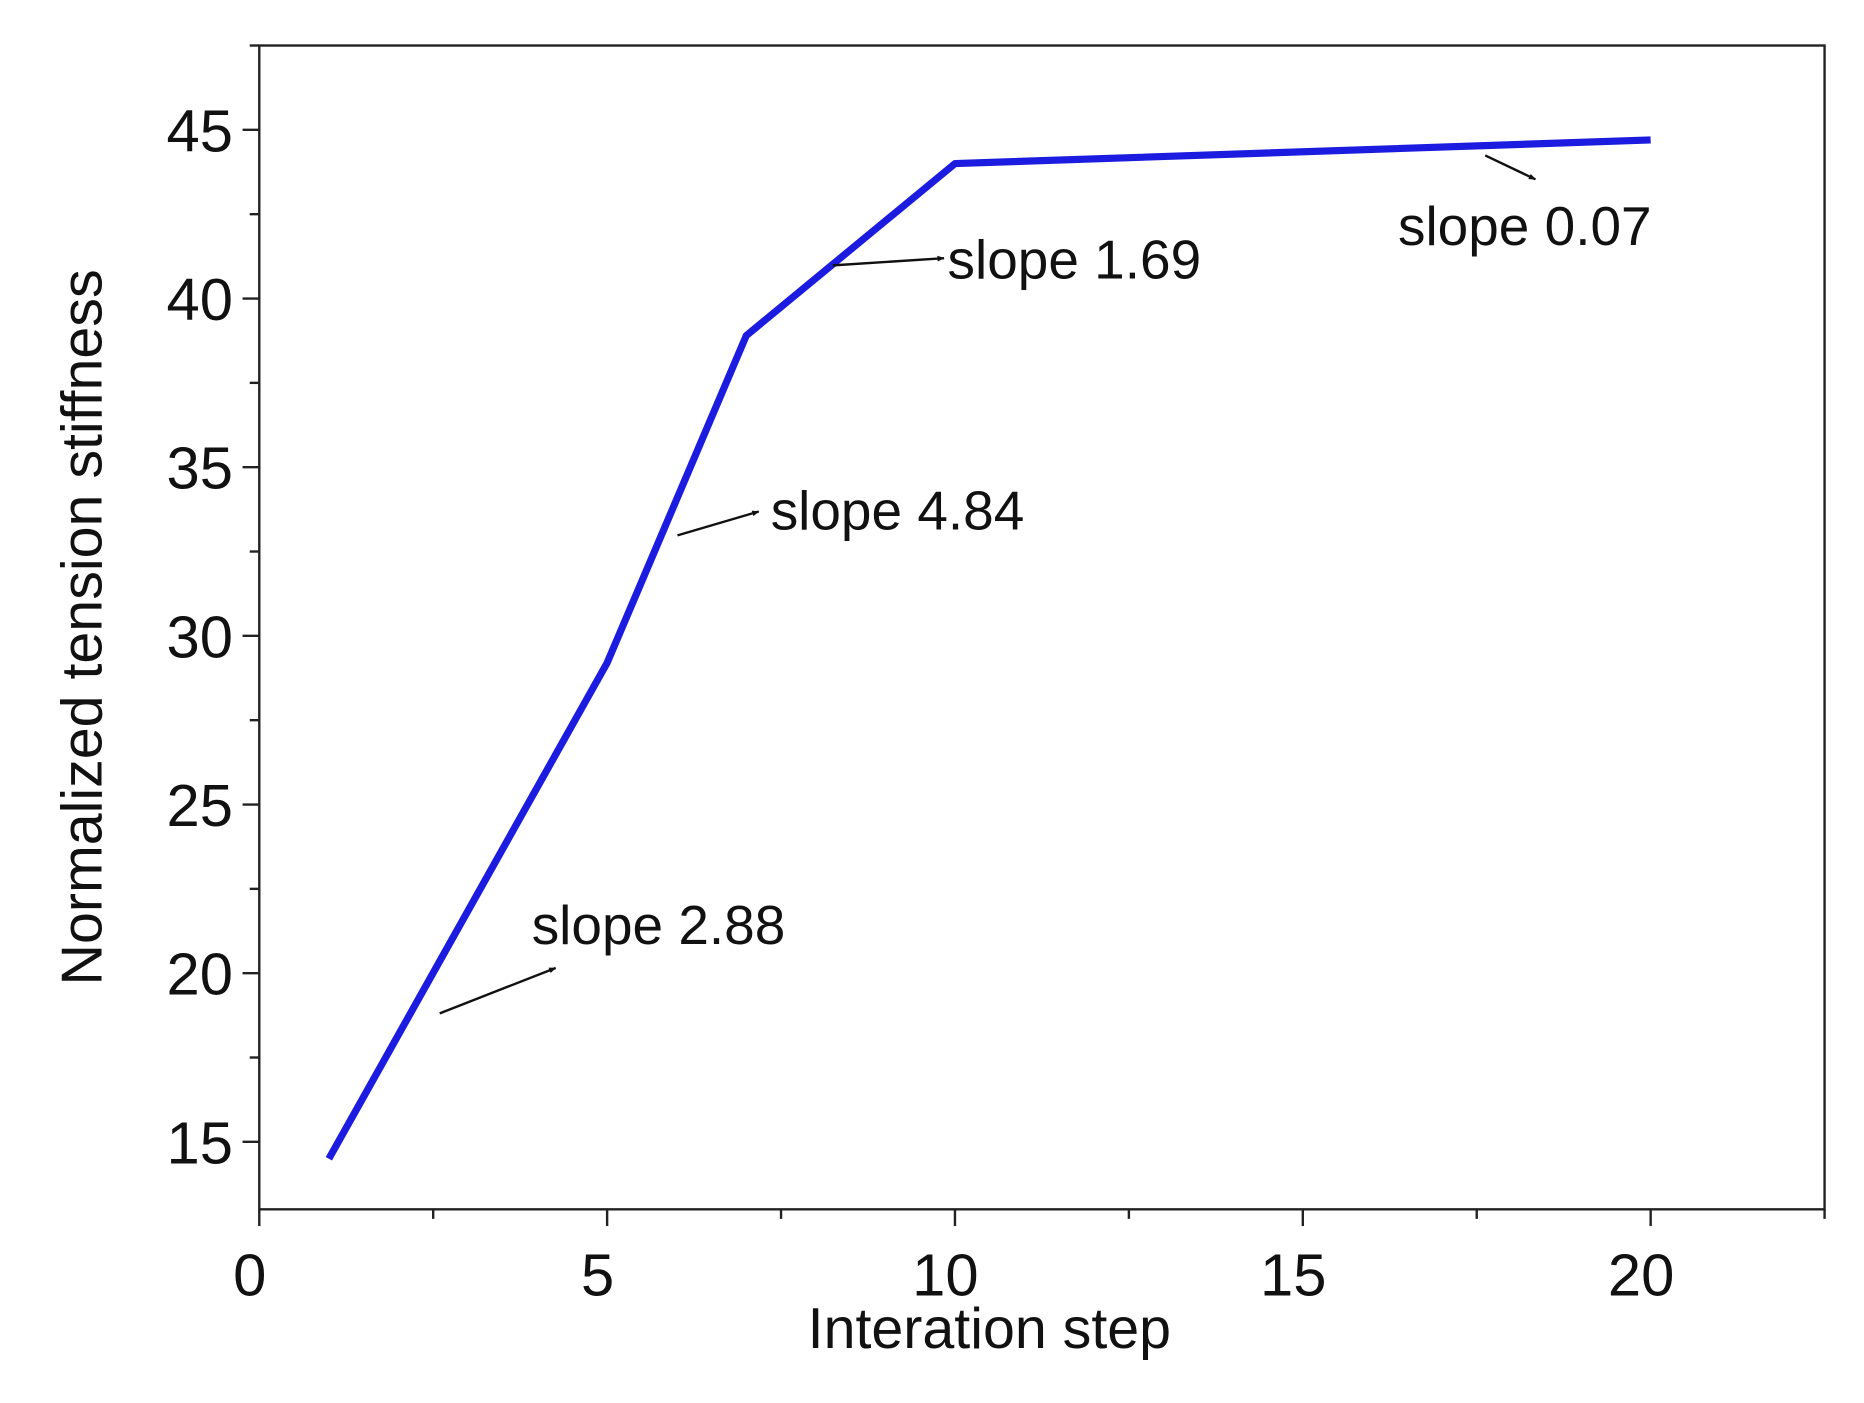 This screenshot has width=1864, height=1403. What do you see at coordinates (989, 1329) in the screenshot?
I see `x-axis-label: Interation step` at bounding box center [989, 1329].